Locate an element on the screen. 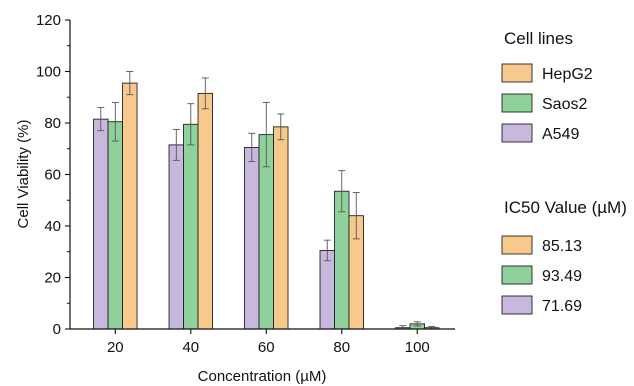 This screenshot has width=634, height=386. y-tick-label-0: 0 is located at coordinates (57, 329).